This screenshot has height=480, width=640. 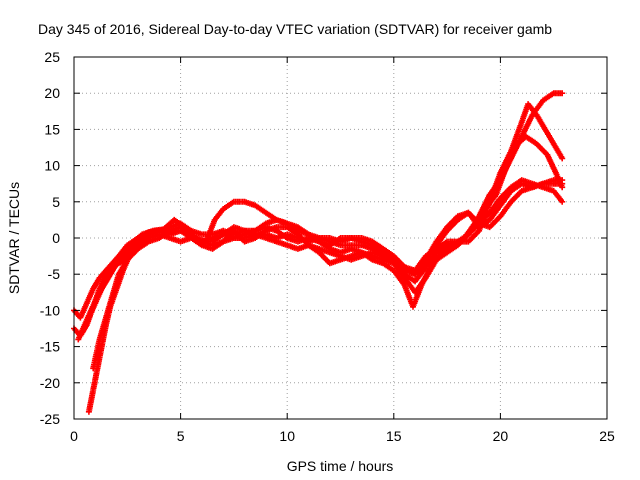 I want to click on y-tick-label: 25, so click(x=52, y=57).